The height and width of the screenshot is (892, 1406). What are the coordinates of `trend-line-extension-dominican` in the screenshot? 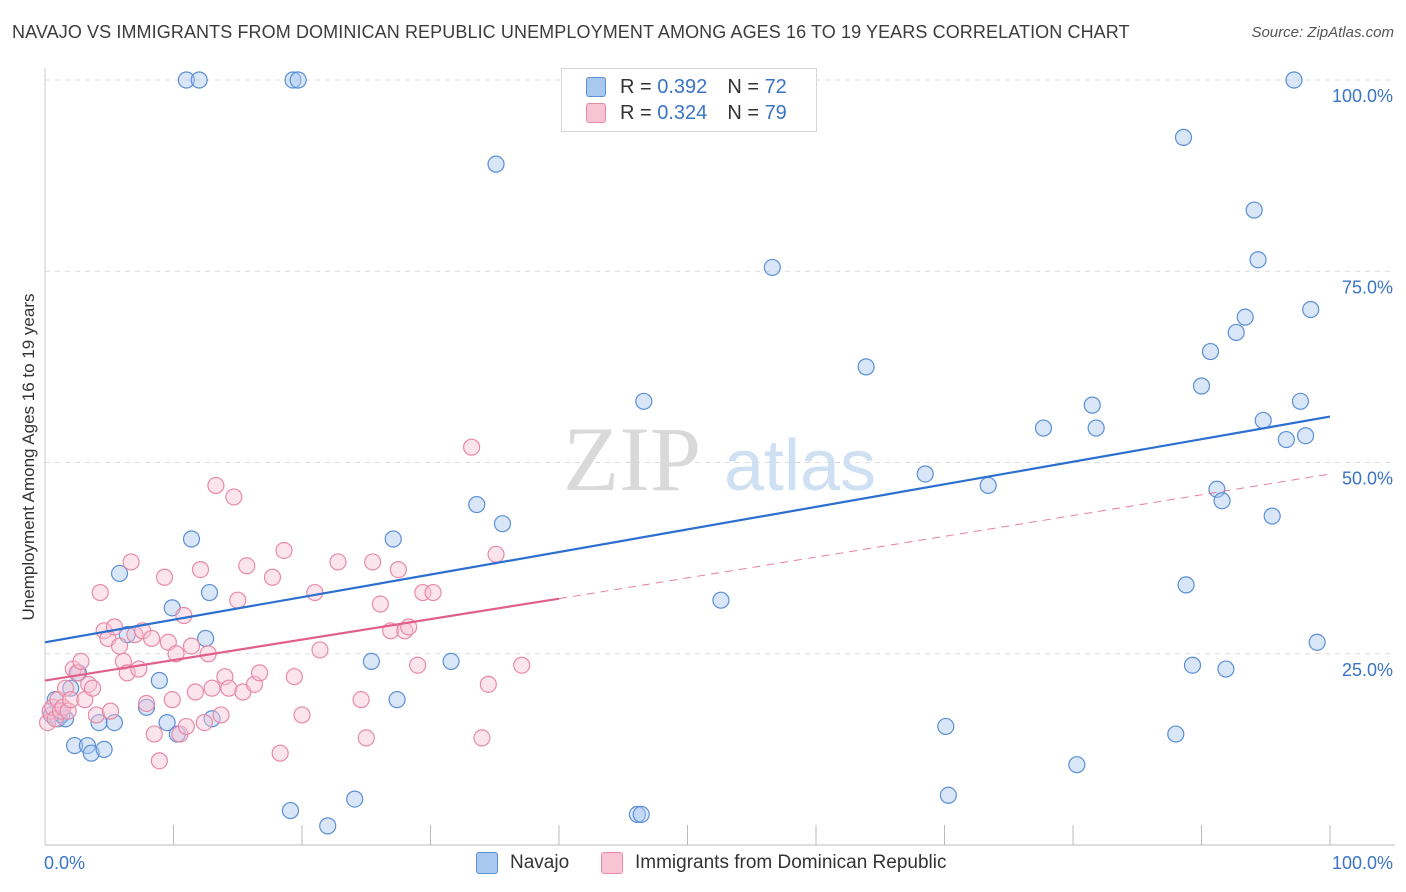 It's located at (944, 536).